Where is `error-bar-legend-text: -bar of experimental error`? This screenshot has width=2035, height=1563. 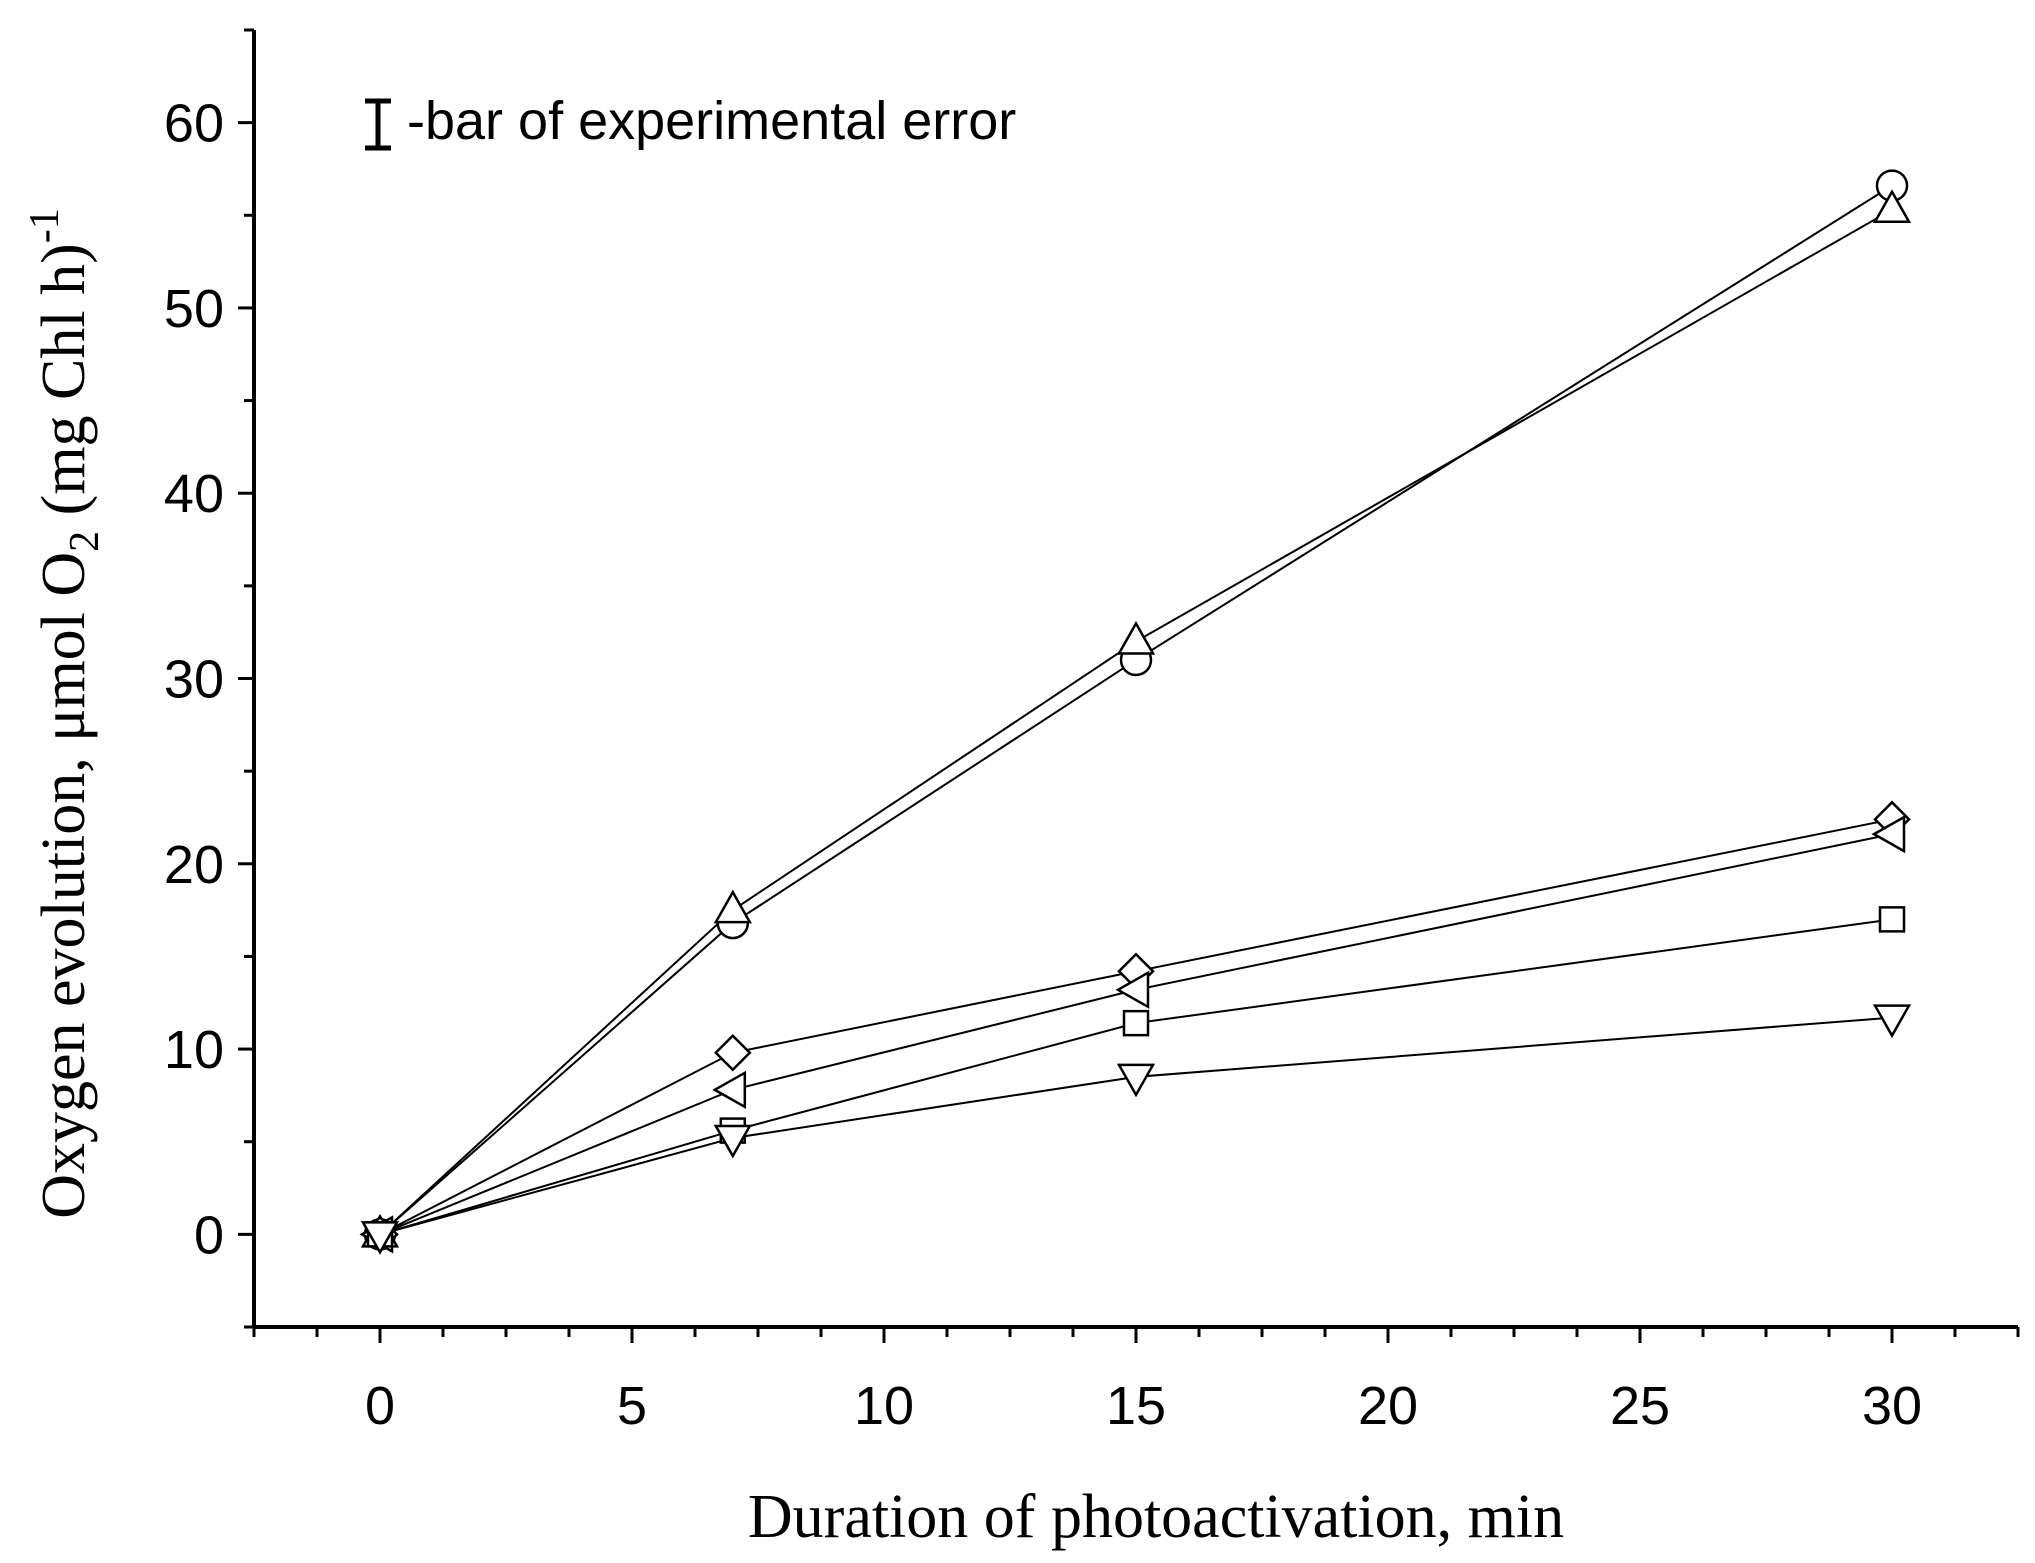
error-bar-legend-text: -bar of experimental error is located at coordinates (711, 121).